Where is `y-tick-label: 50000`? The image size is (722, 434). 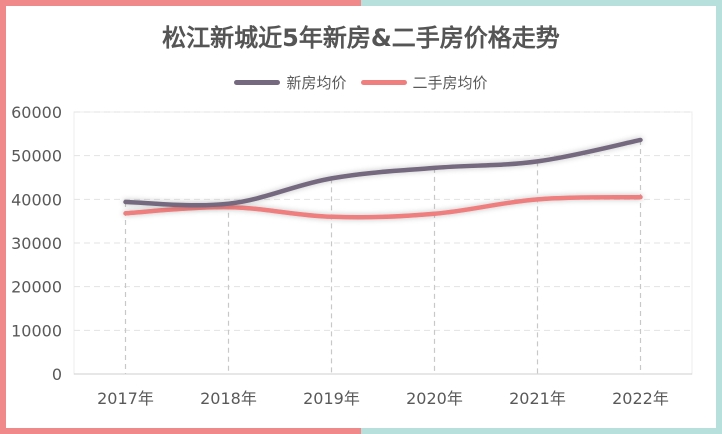 y-tick-label: 50000 is located at coordinates (36, 156).